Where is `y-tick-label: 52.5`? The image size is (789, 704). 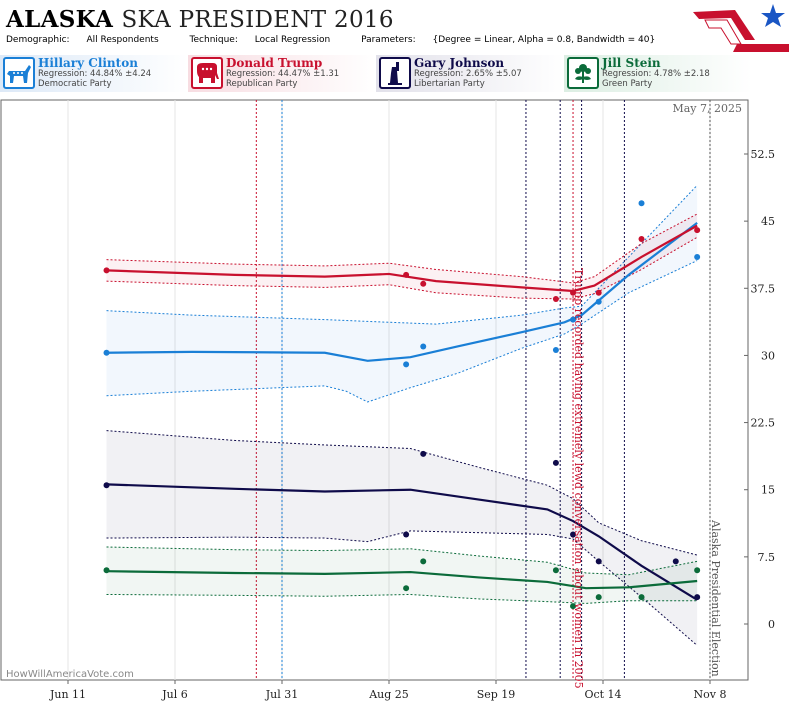
y-tick-label: 52.5 is located at coordinates (763, 154).